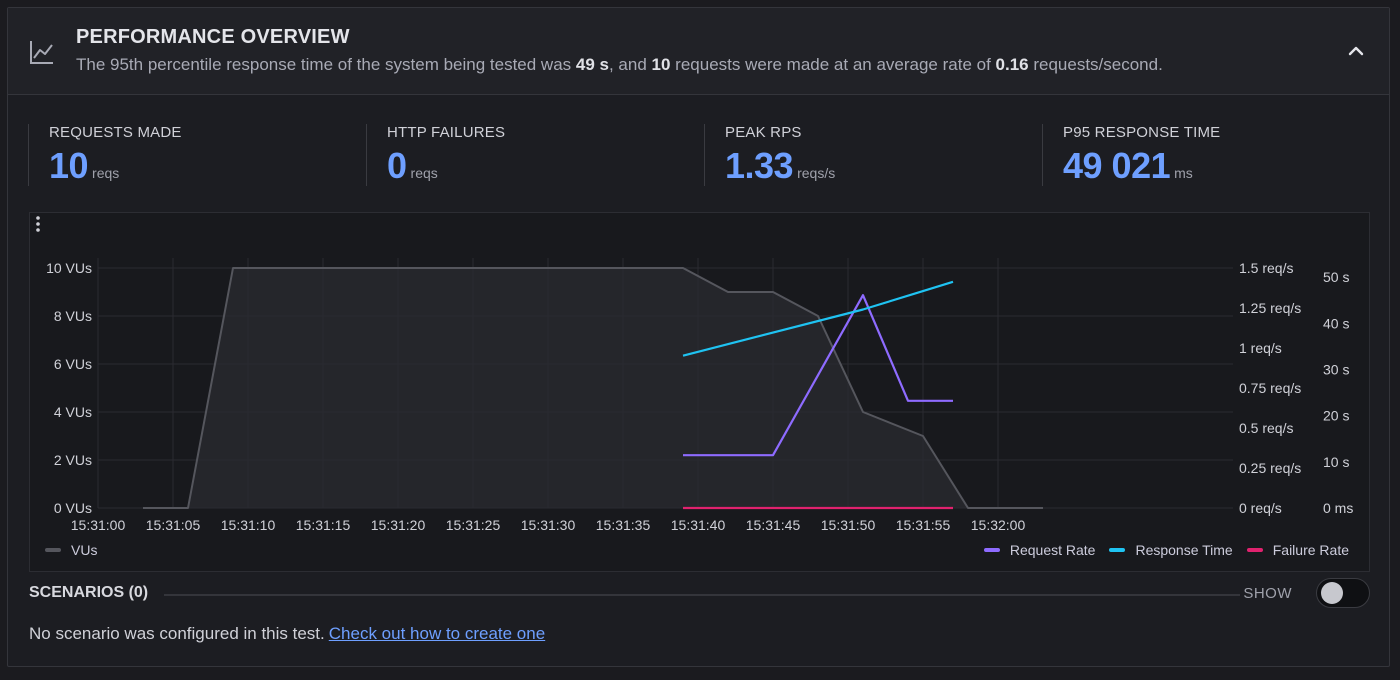 This screenshot has width=1400, height=680. I want to click on stat-p95-response-time: P95 RESPONSE TIME 49 021 ms, so click(1131, 155).